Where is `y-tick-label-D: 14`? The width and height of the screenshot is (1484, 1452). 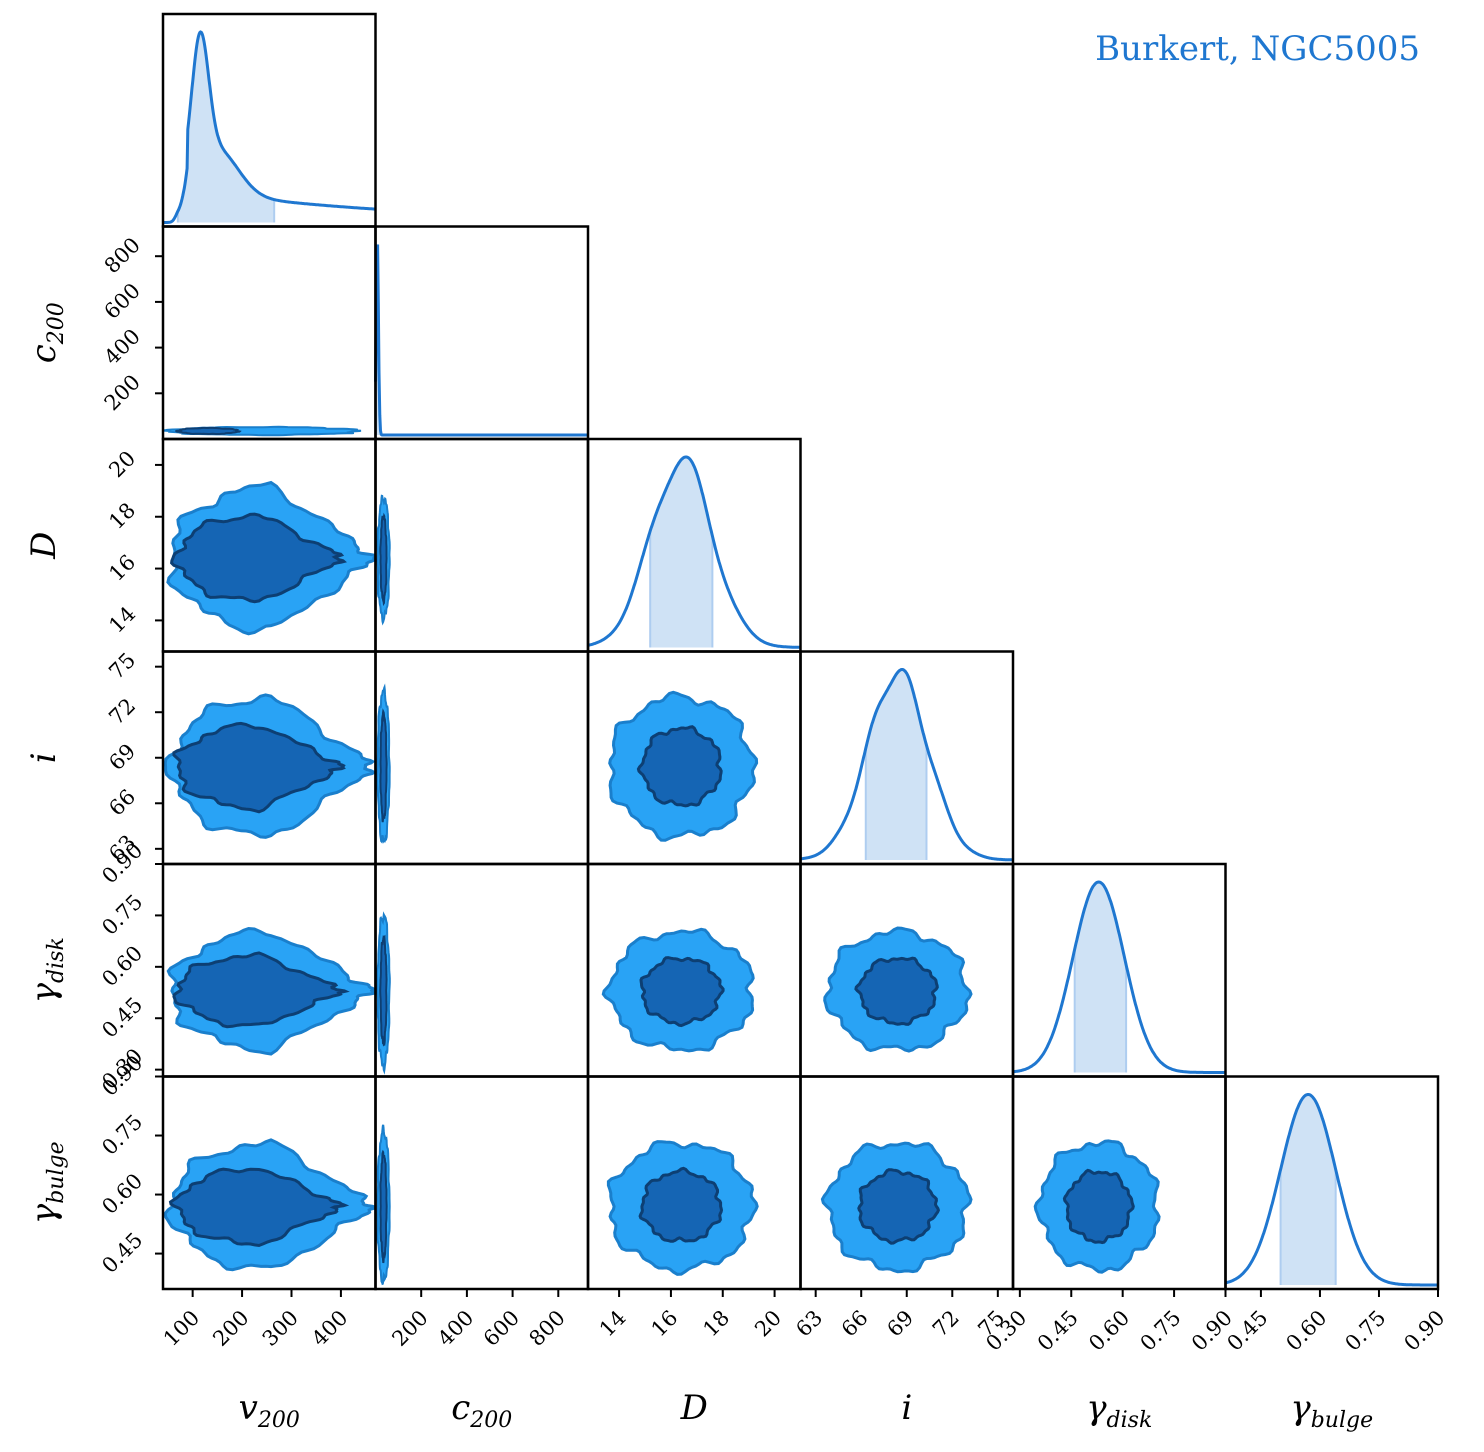 y-tick-label-D: 14 is located at coordinates (122, 620).